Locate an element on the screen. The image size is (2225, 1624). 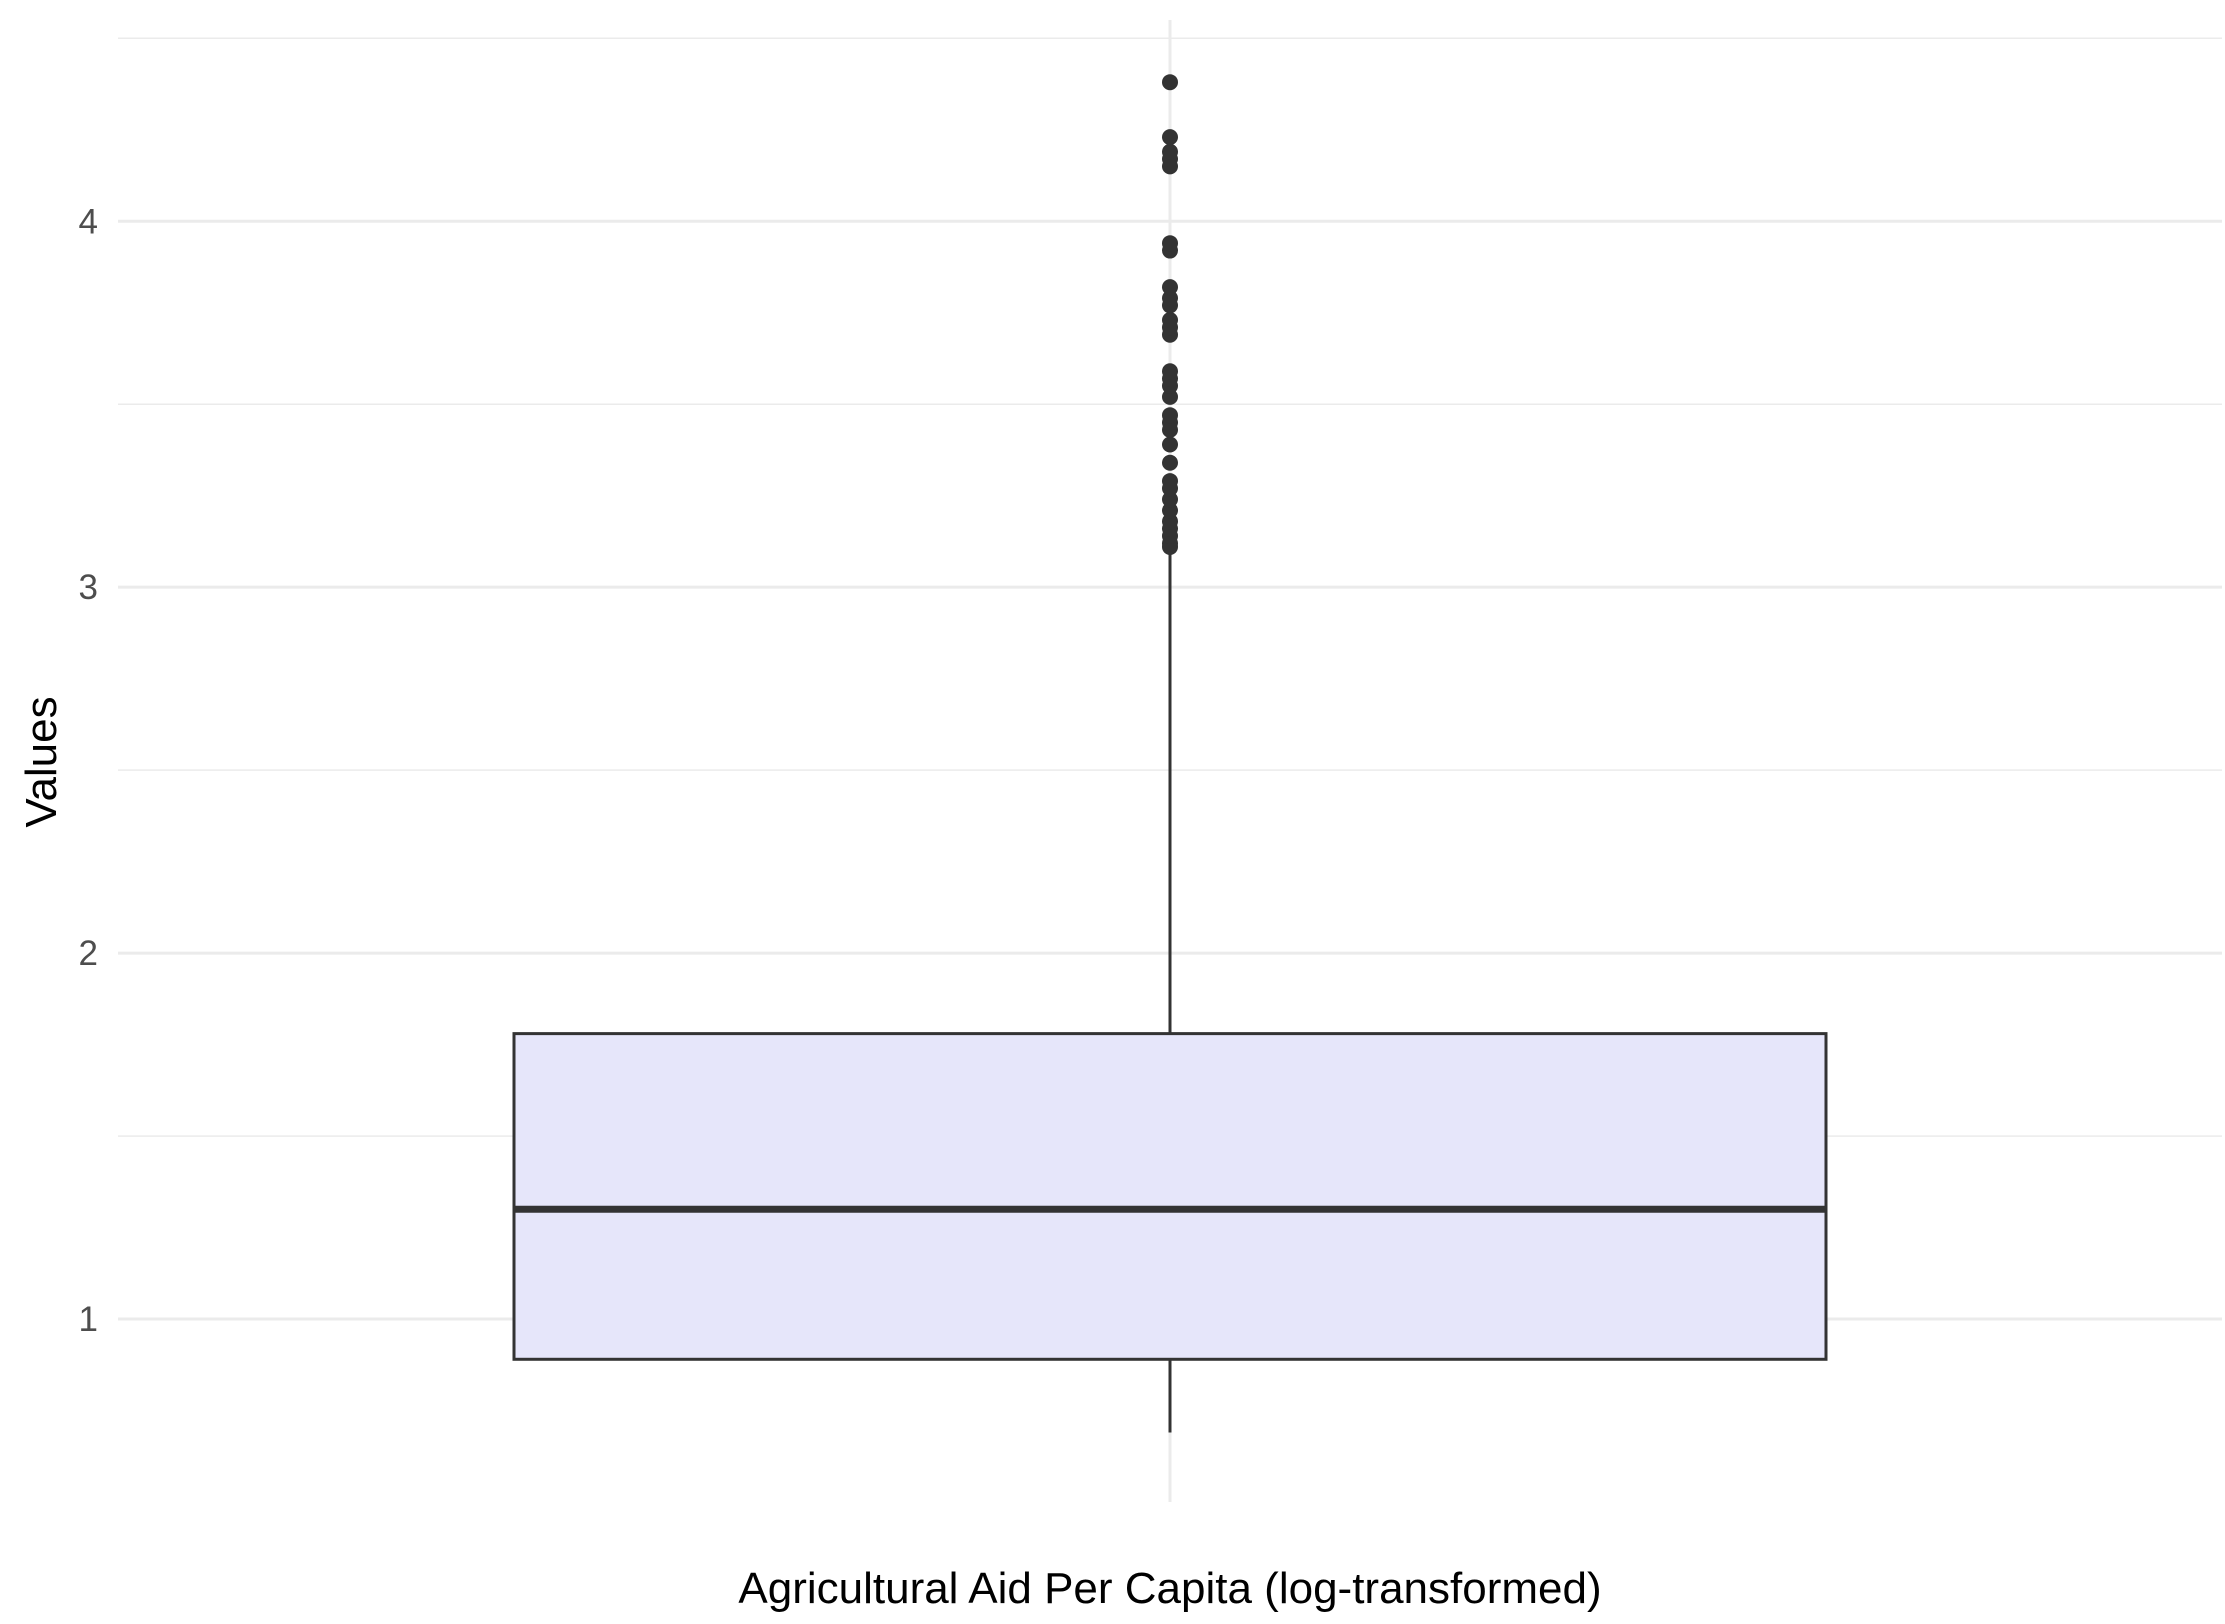
y-tick-label: 3 is located at coordinates (88, 587).